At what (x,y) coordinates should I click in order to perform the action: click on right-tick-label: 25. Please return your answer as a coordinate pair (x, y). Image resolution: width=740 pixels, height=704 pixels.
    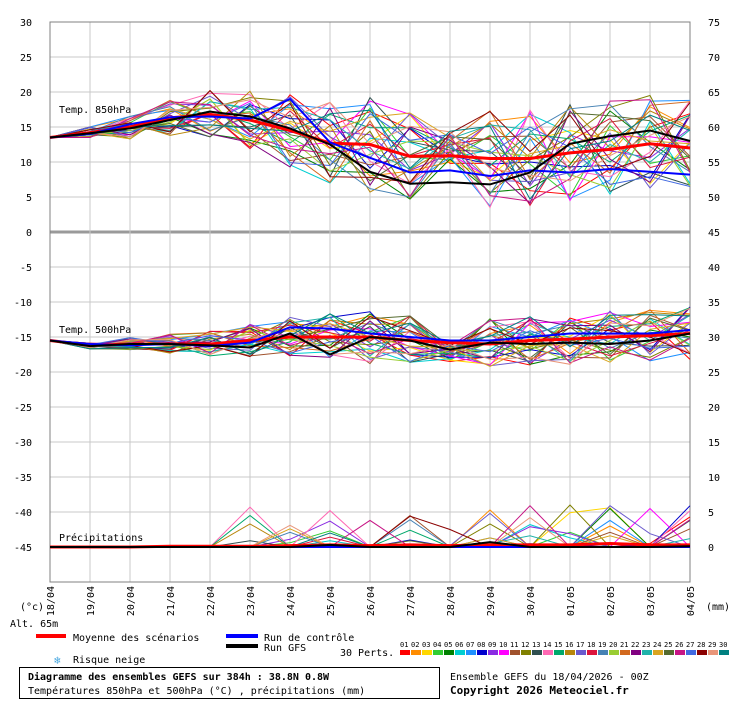
    Looking at the image, I should click on (714, 373).